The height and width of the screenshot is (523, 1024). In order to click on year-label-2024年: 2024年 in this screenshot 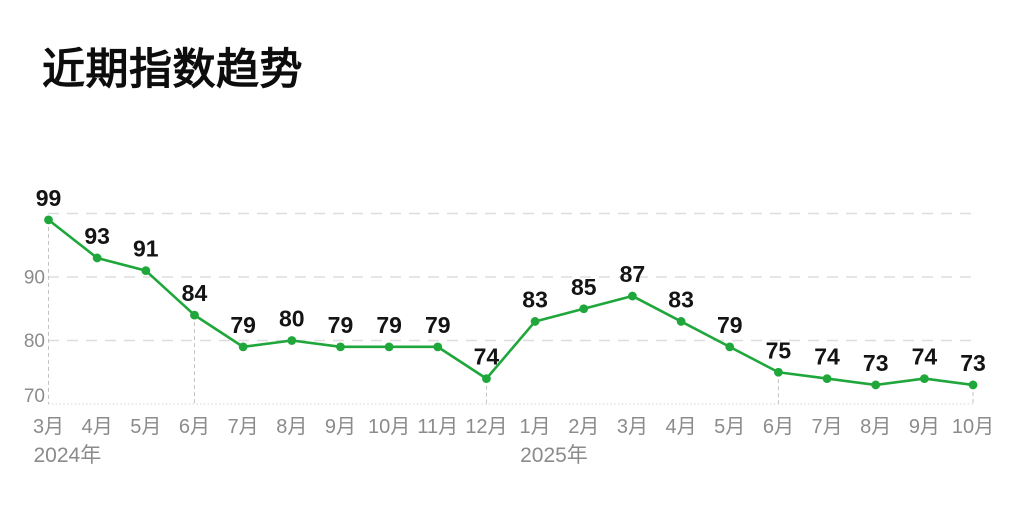, I will do `click(68, 455)`.